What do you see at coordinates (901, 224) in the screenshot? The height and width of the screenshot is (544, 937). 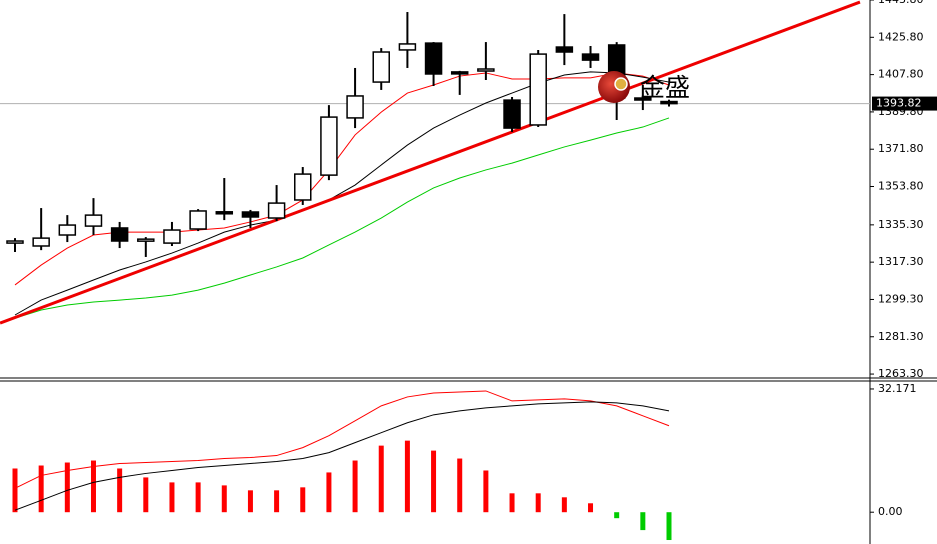 I see `y-tick-label: 1335.30` at bounding box center [901, 224].